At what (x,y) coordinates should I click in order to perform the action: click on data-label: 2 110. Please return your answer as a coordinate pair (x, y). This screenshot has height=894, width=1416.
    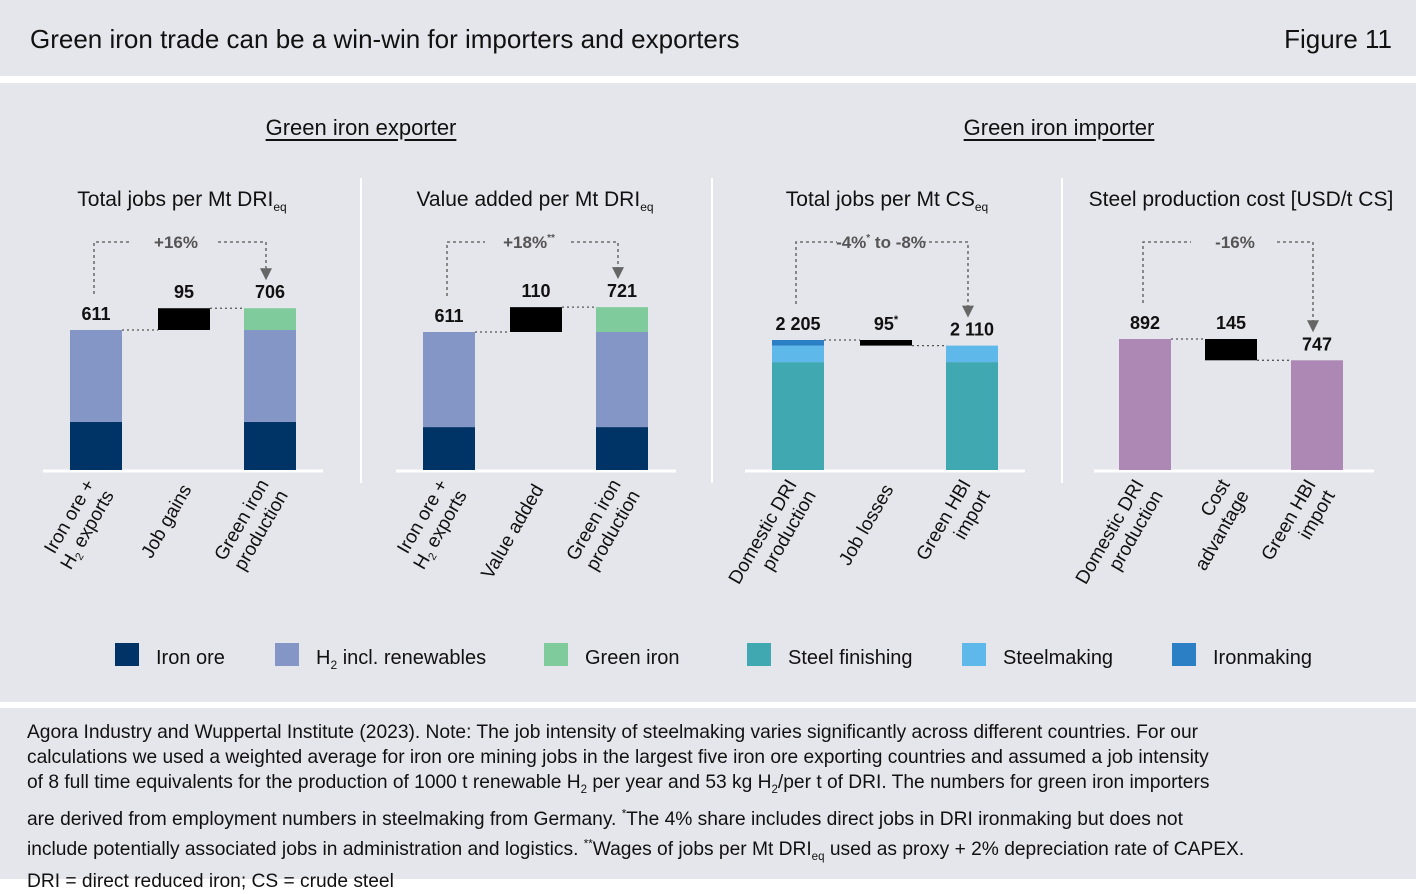
    Looking at the image, I should click on (972, 330).